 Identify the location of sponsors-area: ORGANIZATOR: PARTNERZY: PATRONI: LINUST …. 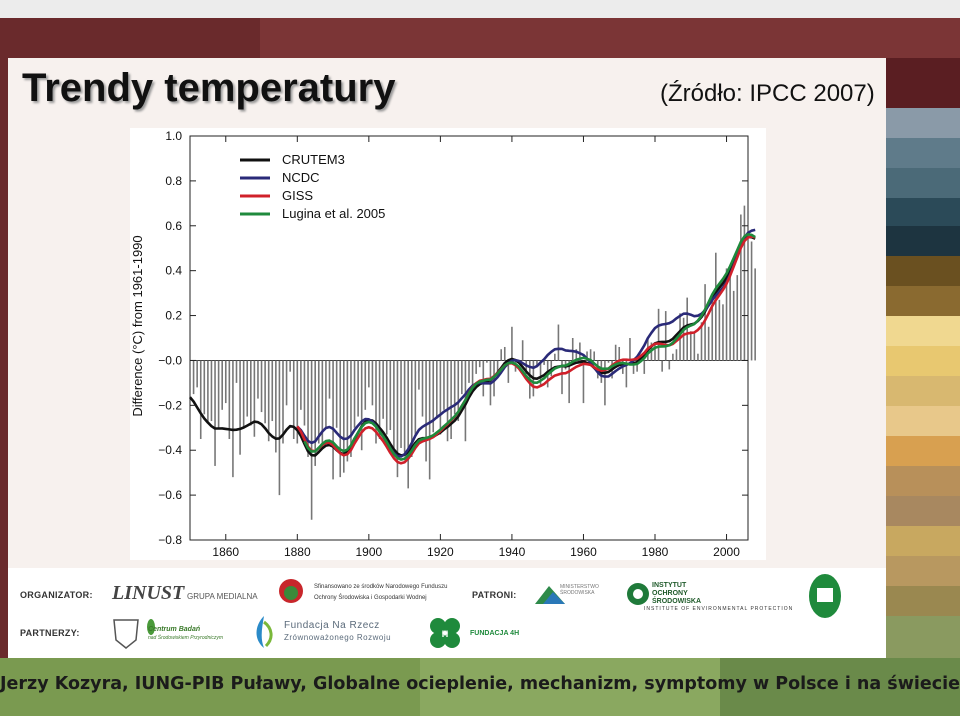
(447, 613).